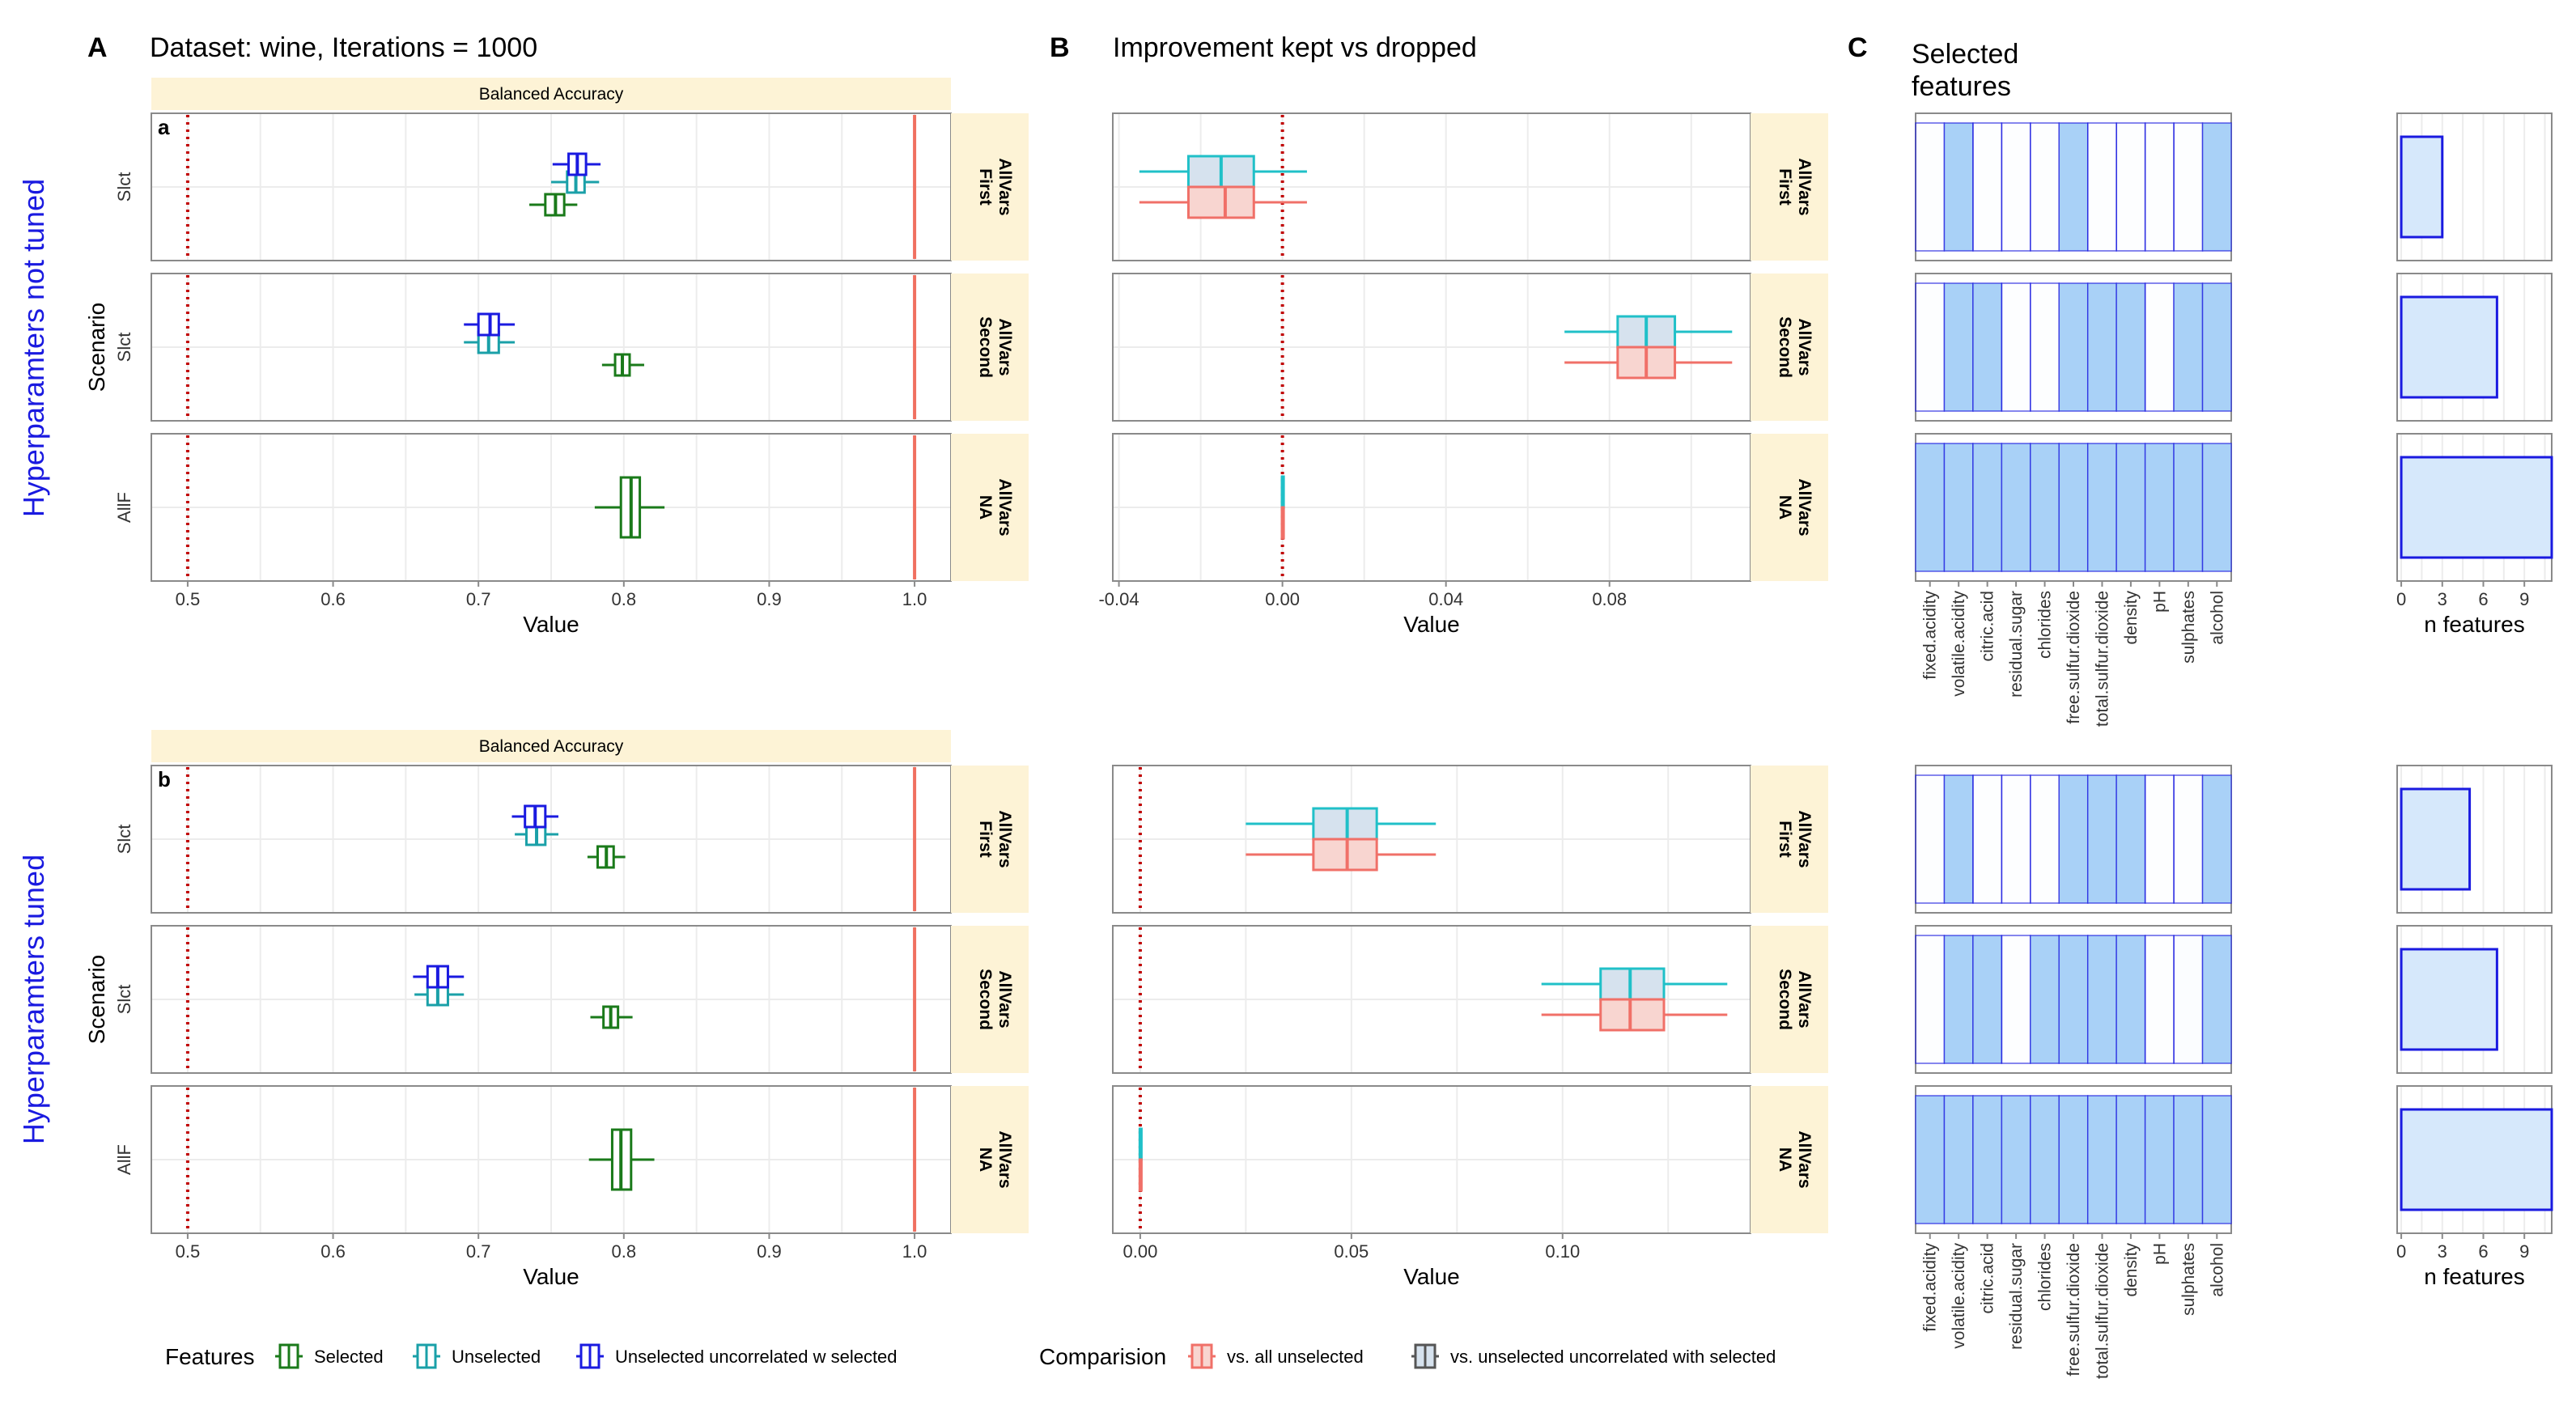  I want to click on legend-comparison-item-0: vs. all unselected, so click(1295, 1357).